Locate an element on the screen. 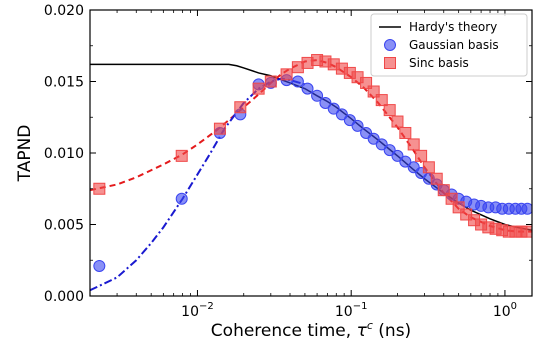 This screenshot has width=545, height=348. legend-gaussian-basis-swatch is located at coordinates (390, 45).